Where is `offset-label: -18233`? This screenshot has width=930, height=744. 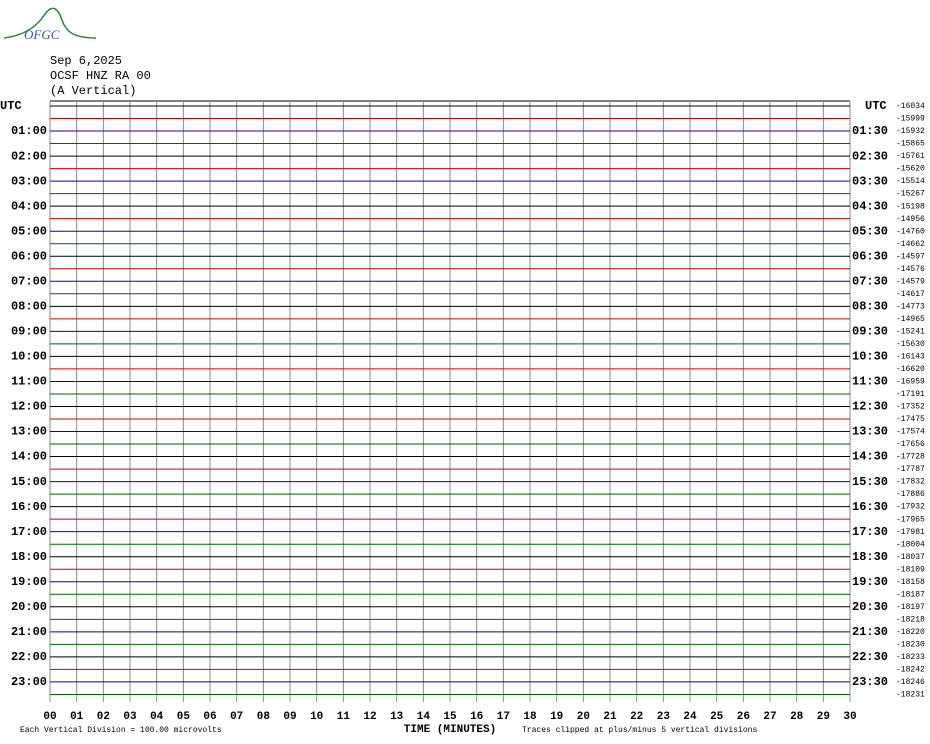 offset-label: -18233 is located at coordinates (910, 657).